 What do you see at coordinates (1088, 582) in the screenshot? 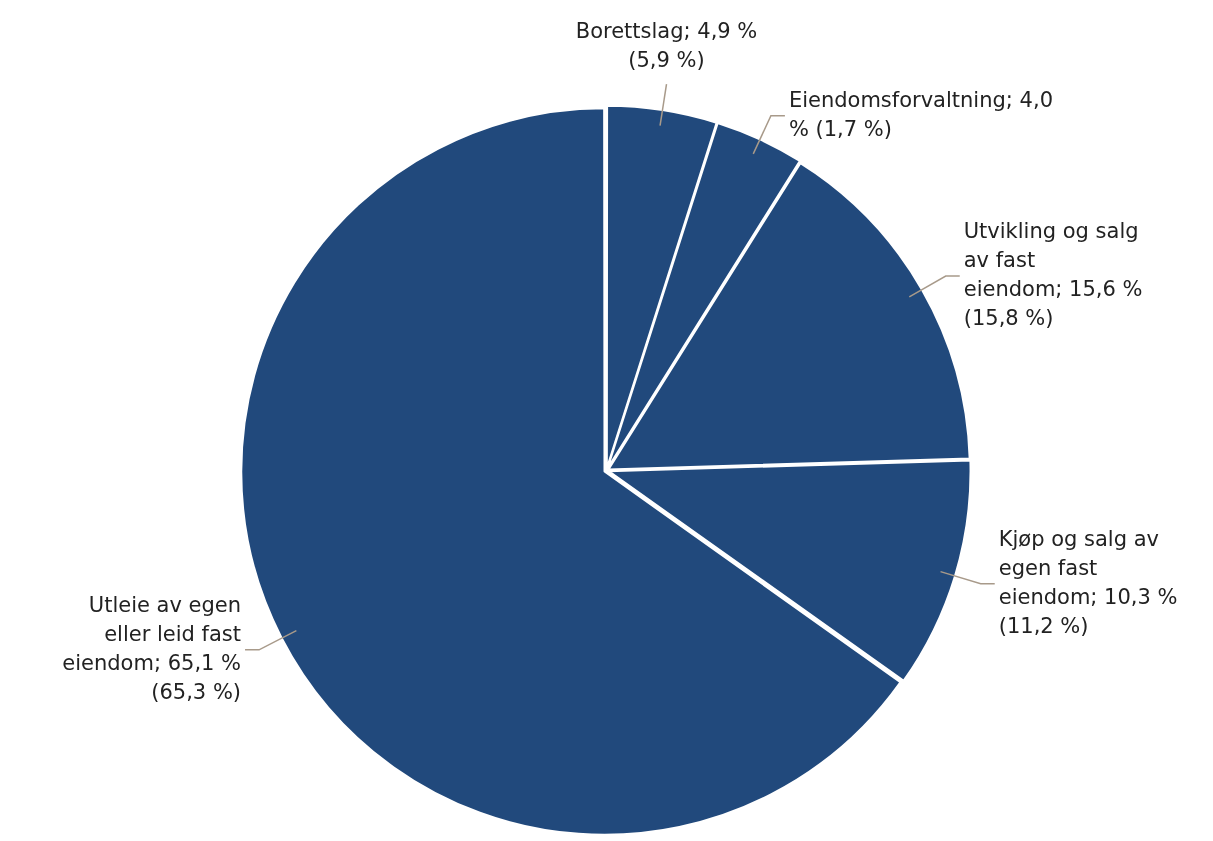
I see `slice-label: Kjøp og salg av egen fast eiendom; 10,3 % (11,2 %)` at bounding box center [1088, 582].